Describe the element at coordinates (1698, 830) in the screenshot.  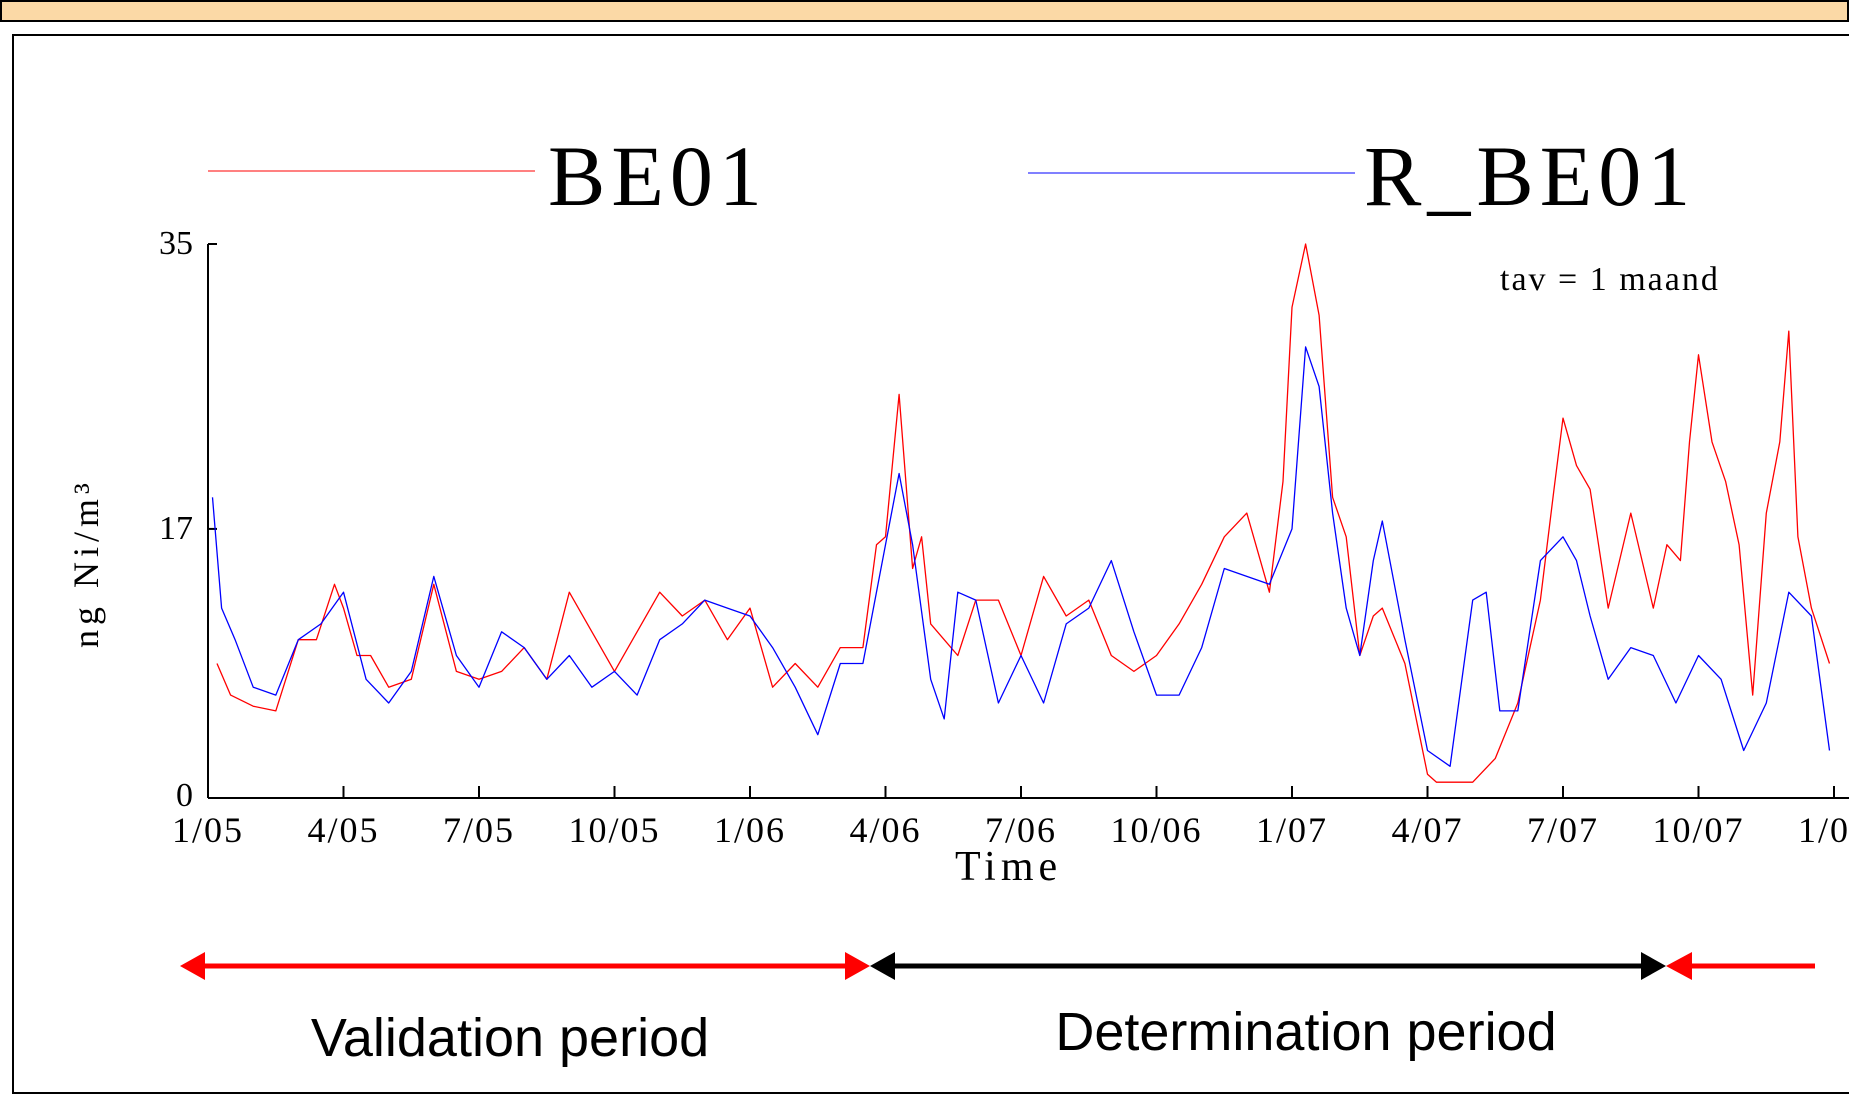
I see `x-tick-label: 10/07` at that location.